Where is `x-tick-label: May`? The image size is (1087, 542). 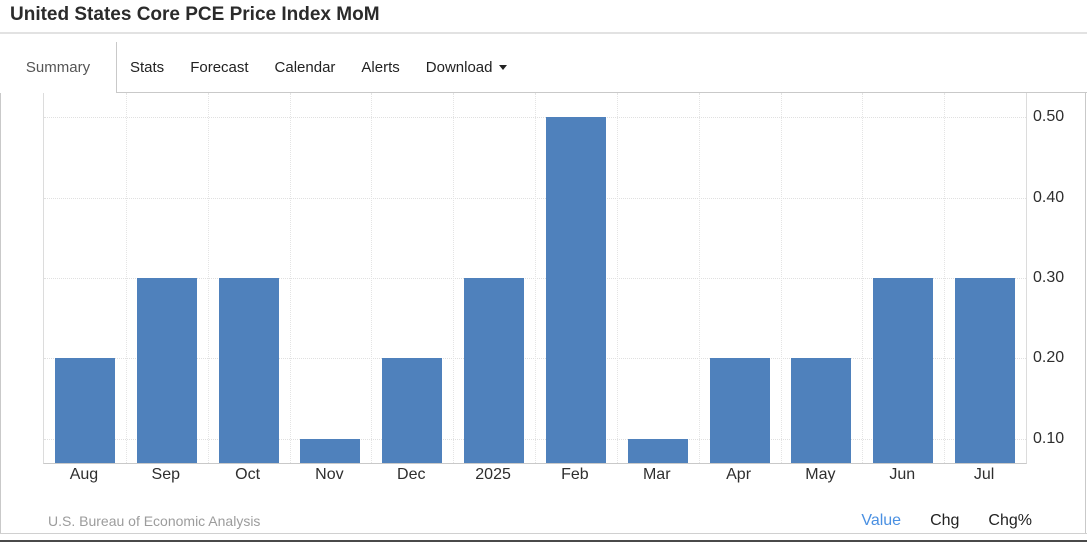
x-tick-label: May is located at coordinates (820, 474).